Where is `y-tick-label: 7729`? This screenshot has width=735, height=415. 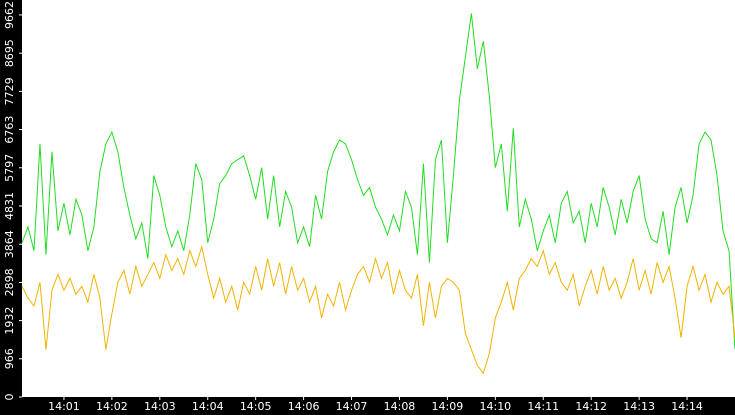 y-tick-label: 7729 is located at coordinates (9, 91).